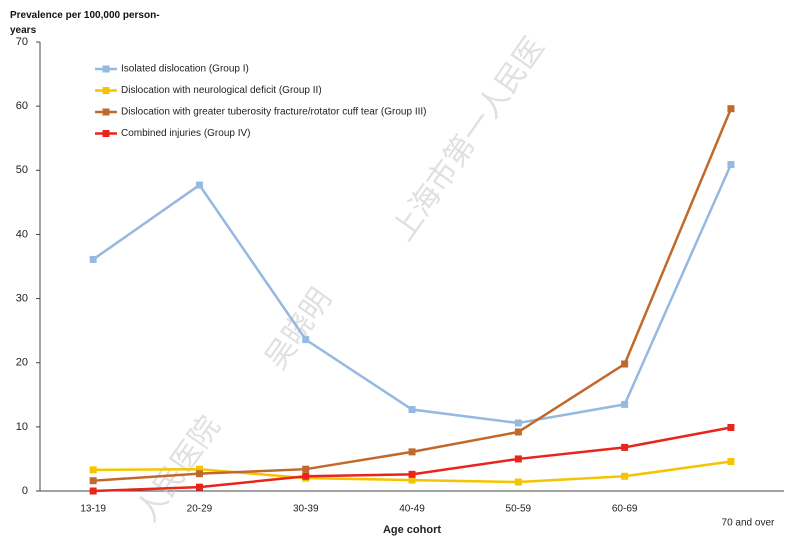 The height and width of the screenshot is (540, 800). Describe the element at coordinates (22, 363) in the screenshot. I see `y-tick-label: 20` at that location.